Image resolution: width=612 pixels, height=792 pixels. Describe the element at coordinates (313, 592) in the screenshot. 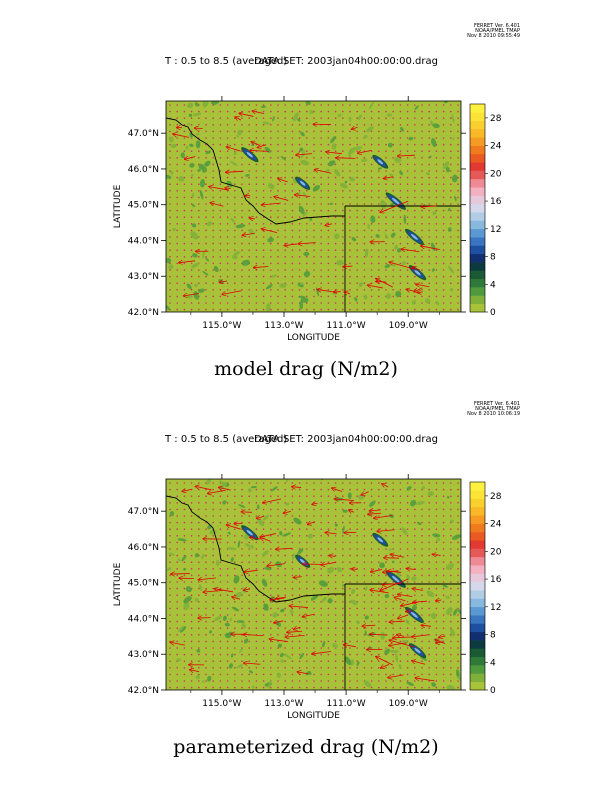

I see `state-boundaries` at that location.